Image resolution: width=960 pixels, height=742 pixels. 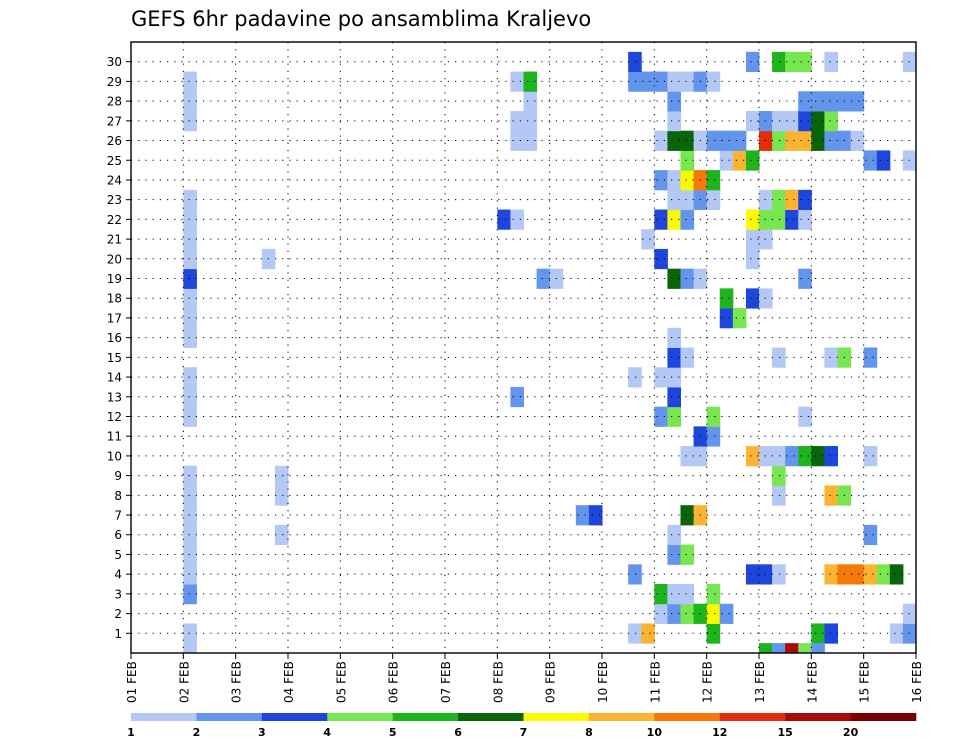 What do you see at coordinates (114, 82) in the screenshot?
I see `y-tick-label: 29` at bounding box center [114, 82].